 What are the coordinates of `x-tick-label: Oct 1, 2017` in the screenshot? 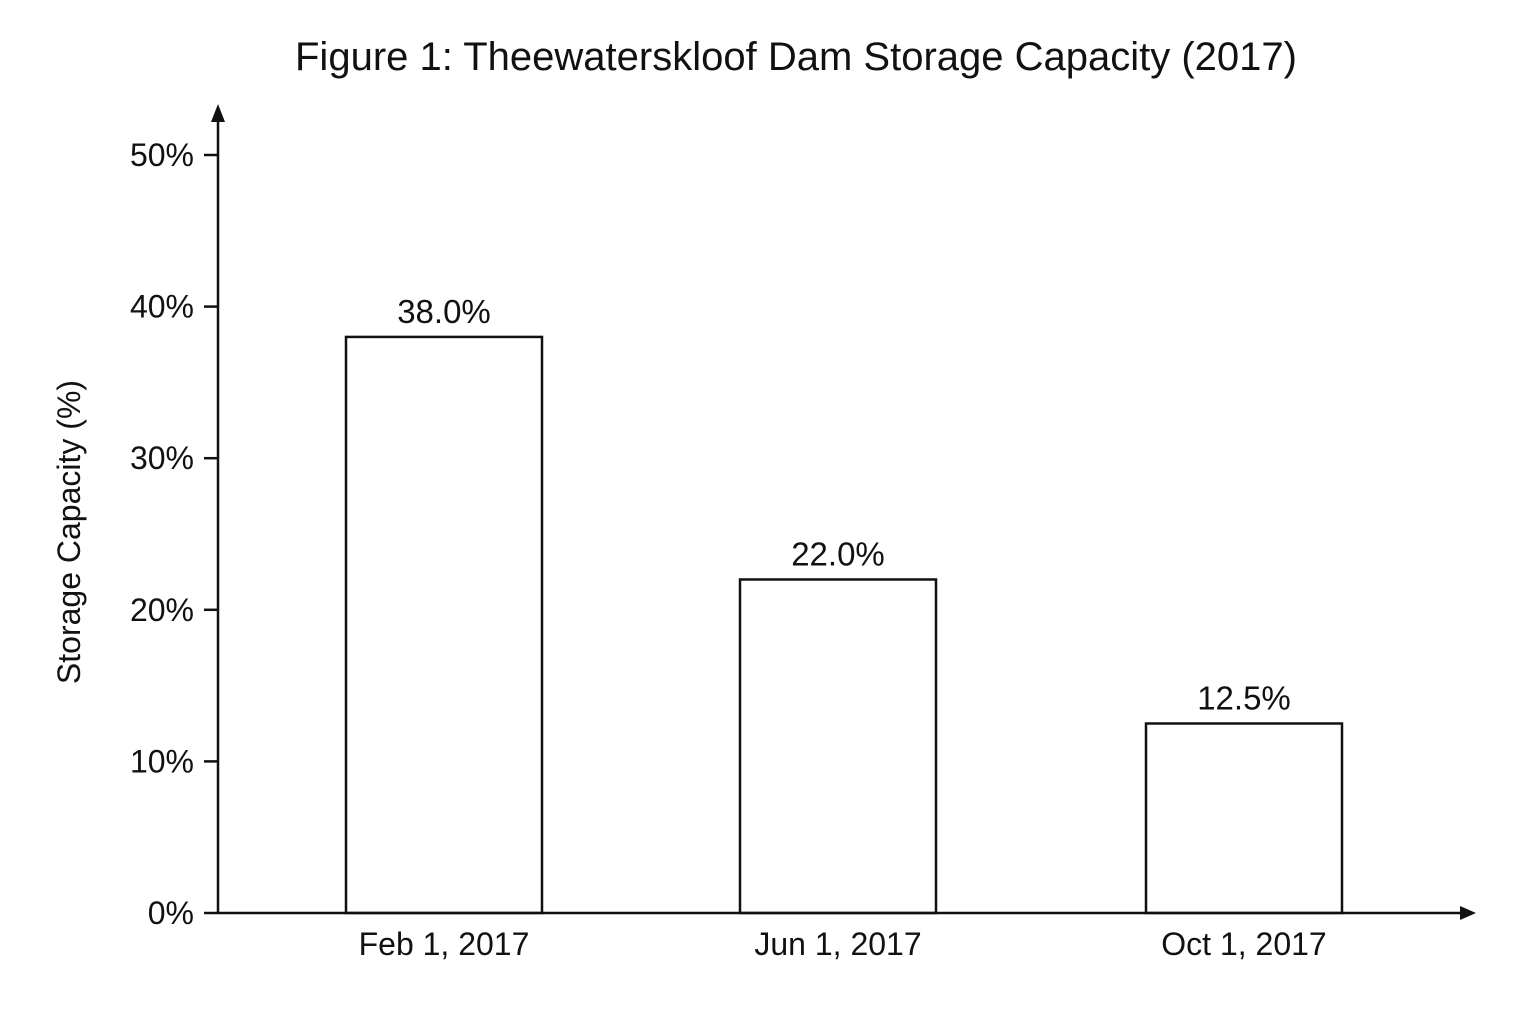 It's located at (1243, 944).